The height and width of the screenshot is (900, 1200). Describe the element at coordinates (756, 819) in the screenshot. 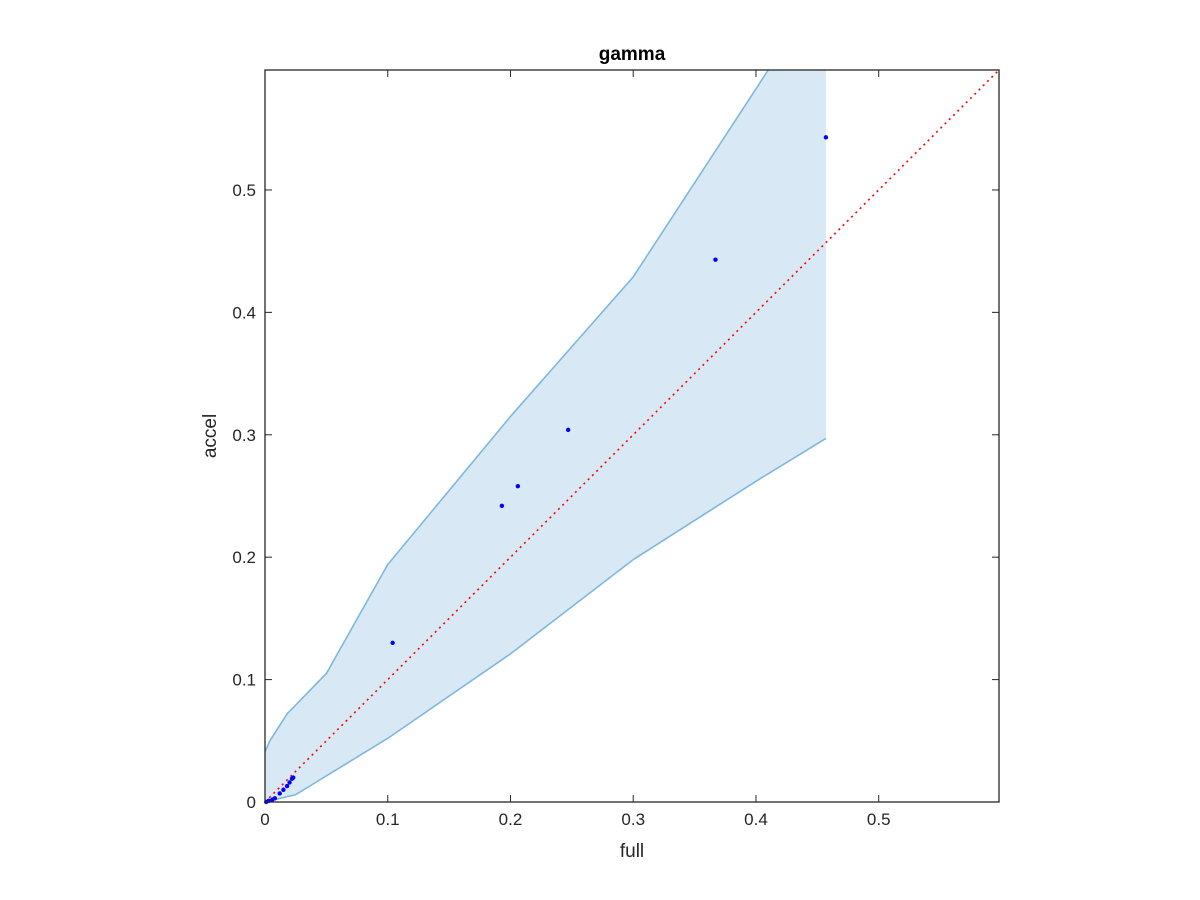

I see `x-tick-label: 0.4` at that location.